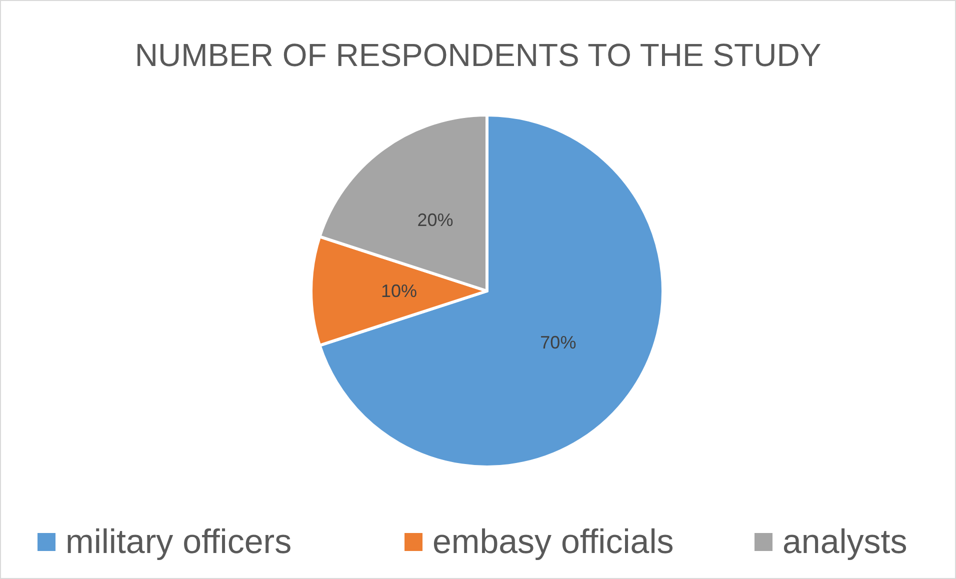 The image size is (956, 579). What do you see at coordinates (399, 291) in the screenshot?
I see `data-label: 10%` at bounding box center [399, 291].